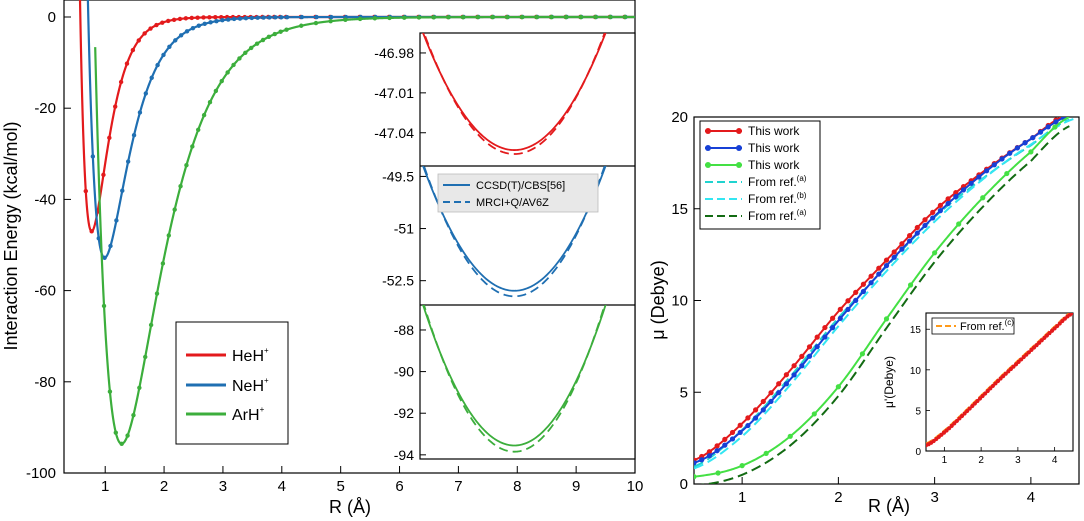 Image resolution: width=1084 pixels, height=521 pixels. What do you see at coordinates (802, 212) in the screenshot?
I see `right-legend-sup: (a)` at bounding box center [802, 212].